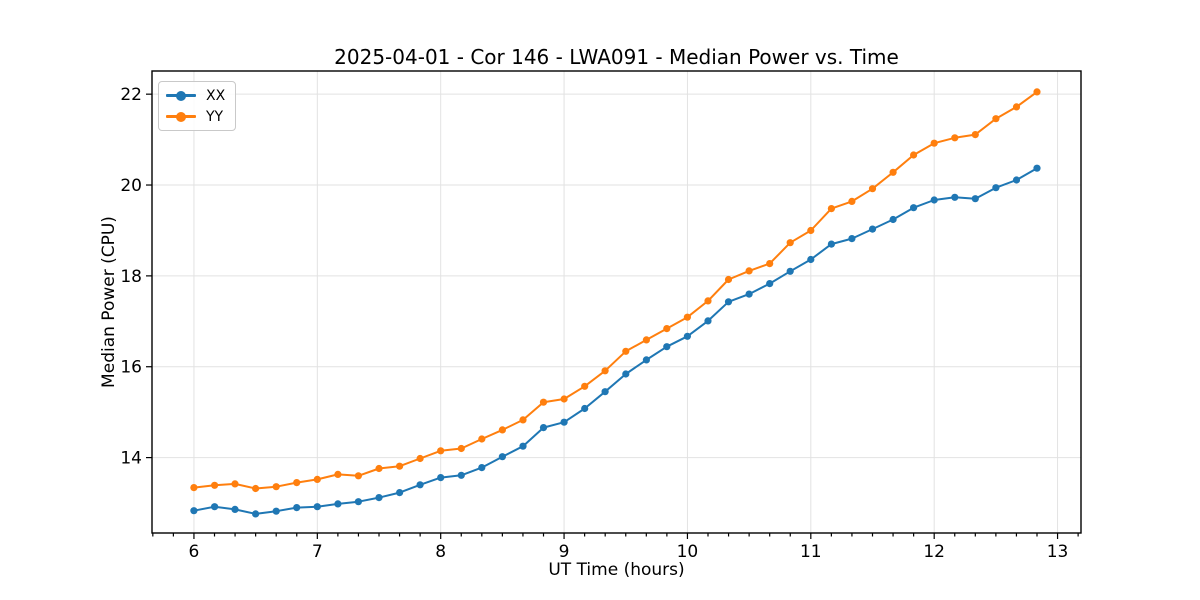  Describe the element at coordinates (216, 95) in the screenshot. I see `legend-label-xx: XX` at that location.